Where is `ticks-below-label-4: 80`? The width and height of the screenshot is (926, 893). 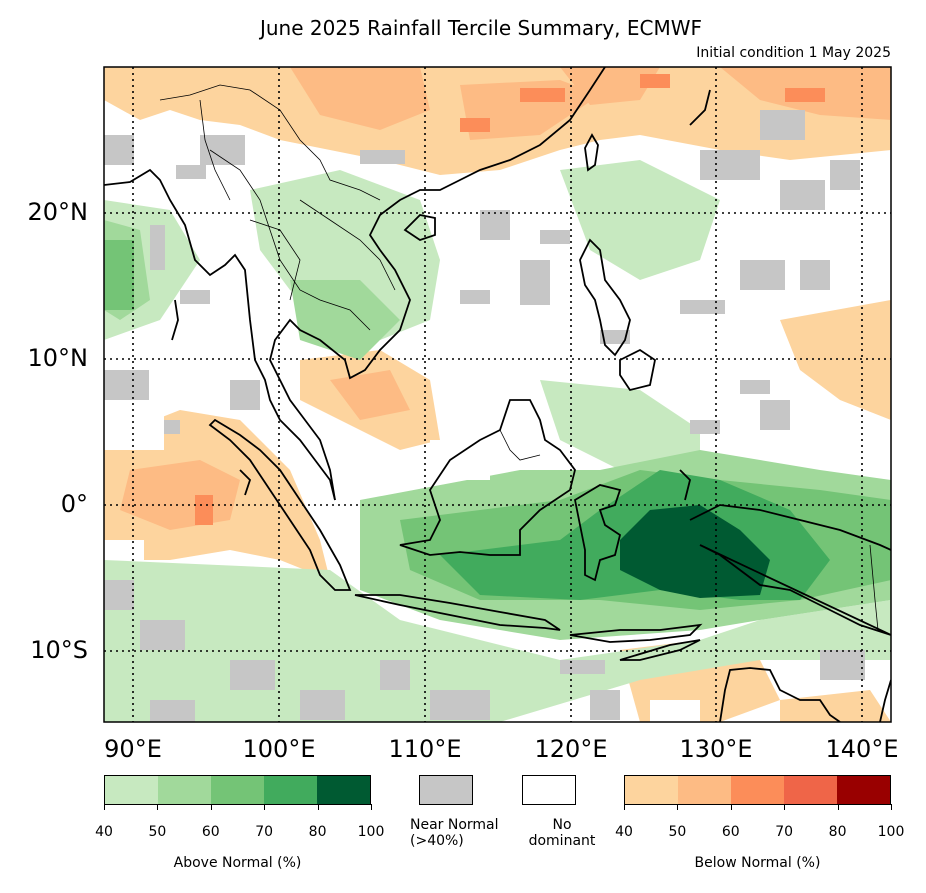 ticks-below-label-4: 80 is located at coordinates (837, 832).